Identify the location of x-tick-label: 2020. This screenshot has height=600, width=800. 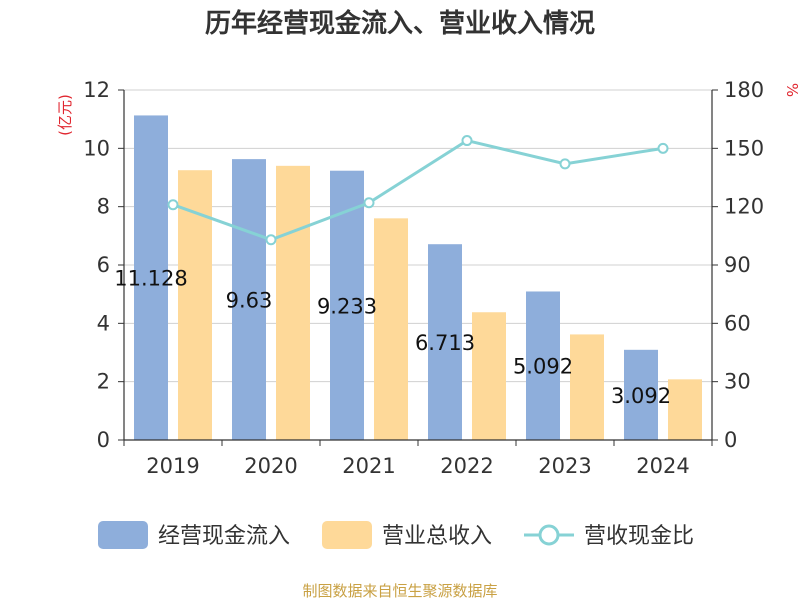
(270, 466).